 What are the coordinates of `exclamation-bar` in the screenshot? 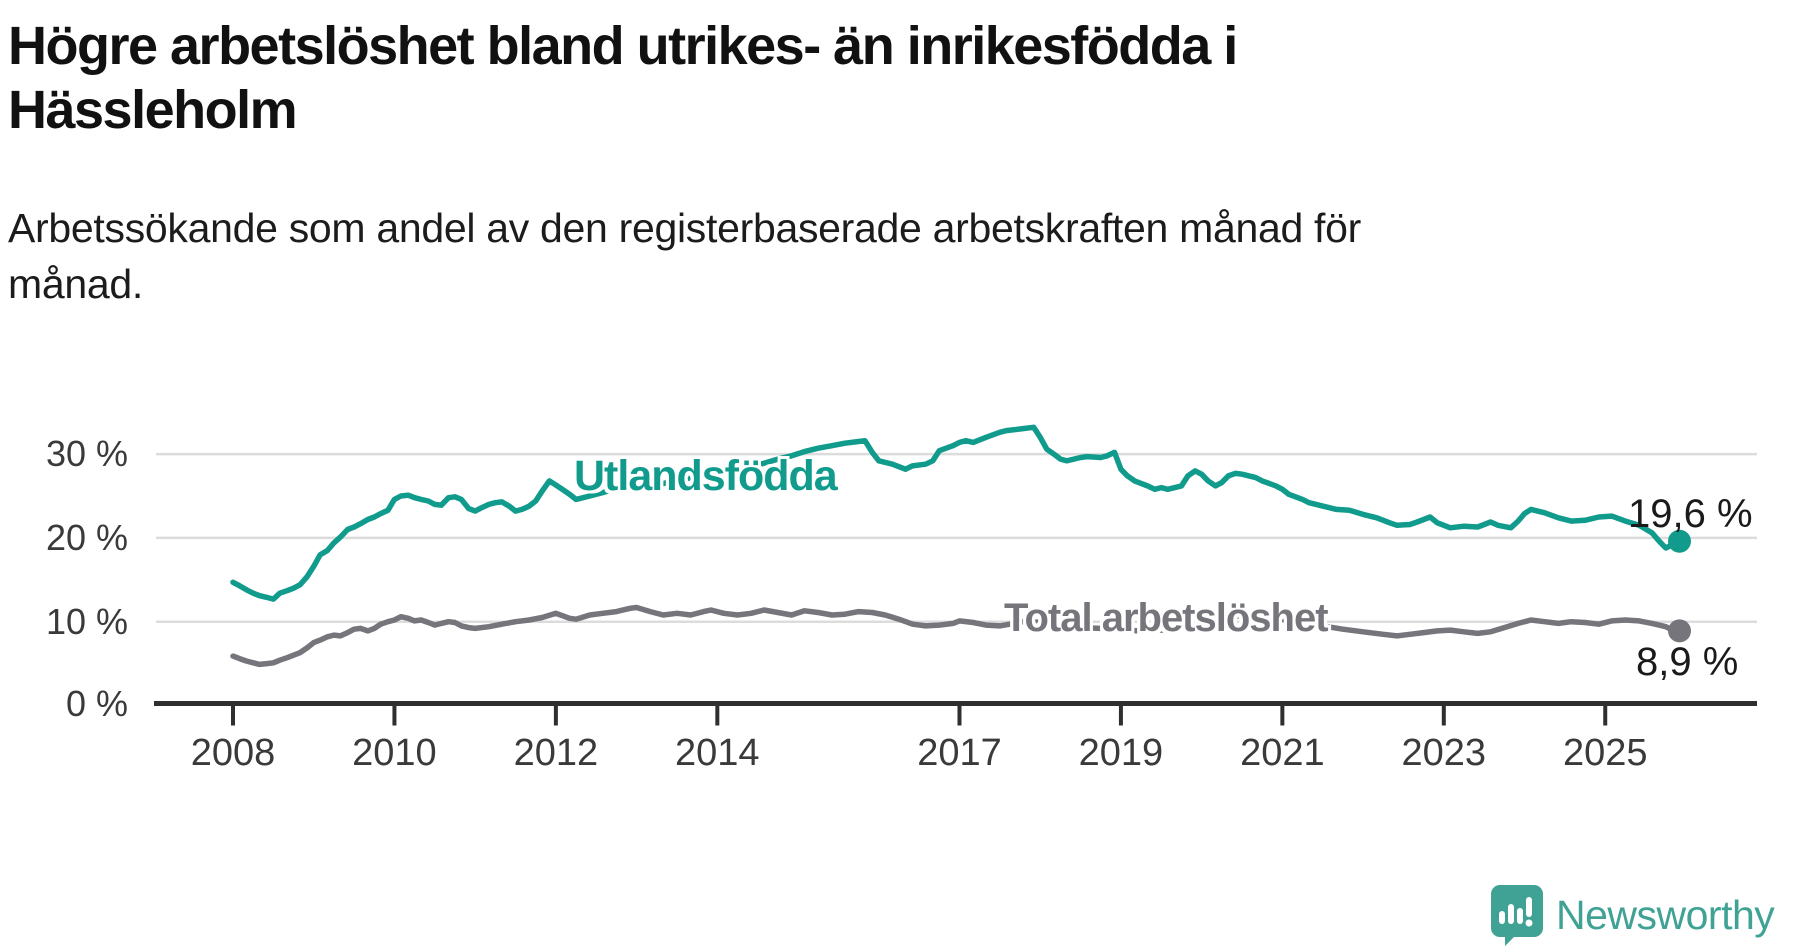 It's located at (1529, 907).